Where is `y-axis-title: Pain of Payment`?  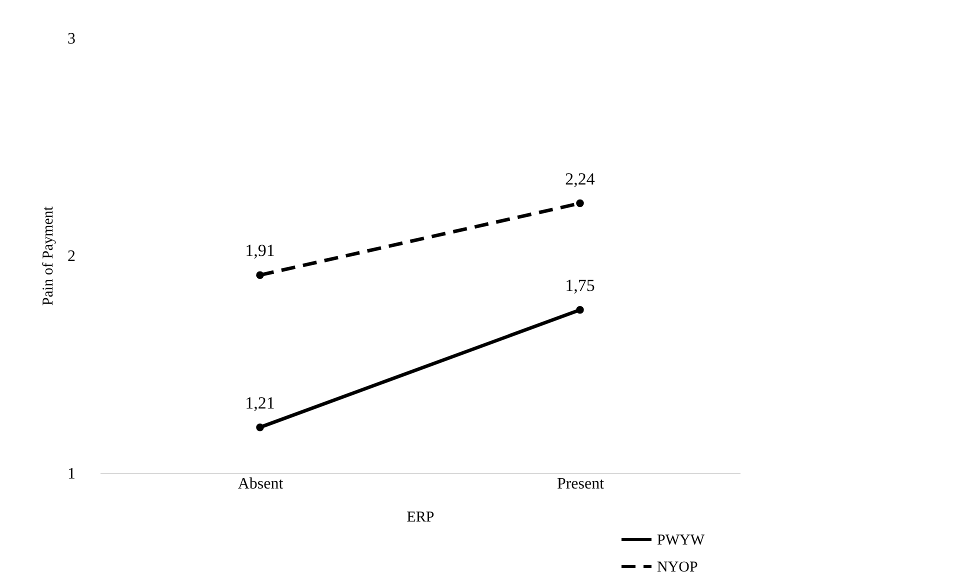
y-axis-title: Pain of Payment is located at coordinates (48, 256).